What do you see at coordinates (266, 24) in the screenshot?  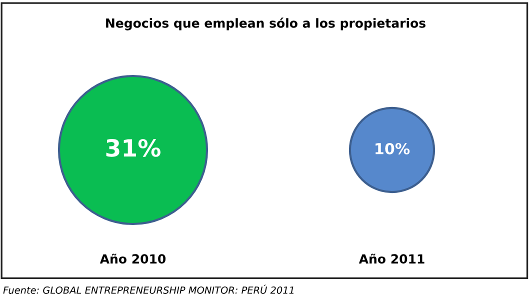 I see `text: Negocios que emplean sólo a los propietarios` at bounding box center [266, 24].